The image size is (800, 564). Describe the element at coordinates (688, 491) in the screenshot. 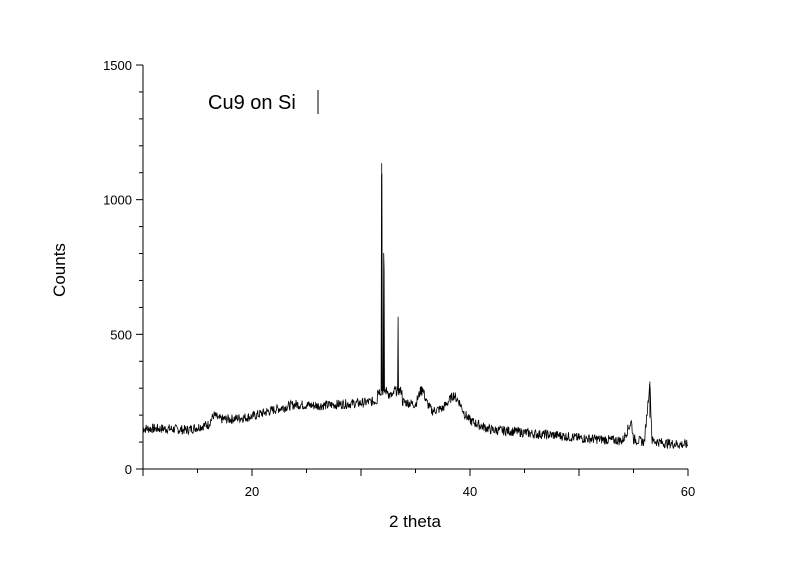

I see `x-tick-label: 60` at that location.